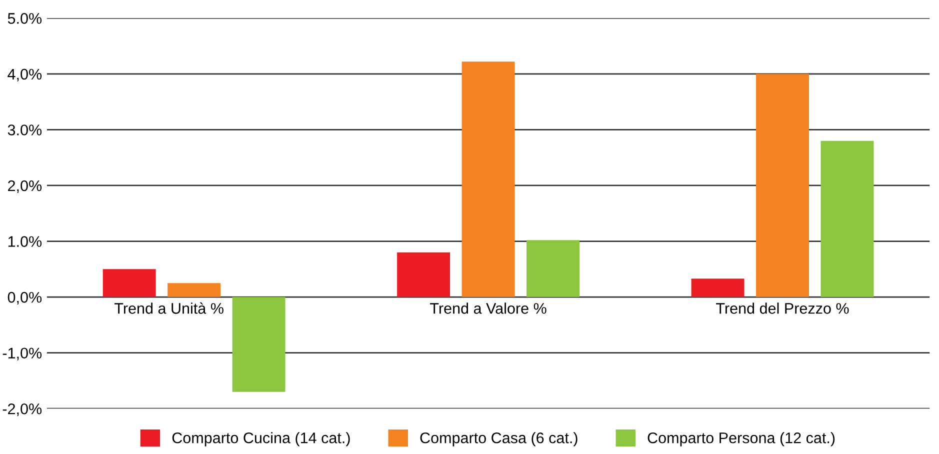 The width and height of the screenshot is (939, 454). I want to click on y-tick-label: -1,0%, so click(22, 354).